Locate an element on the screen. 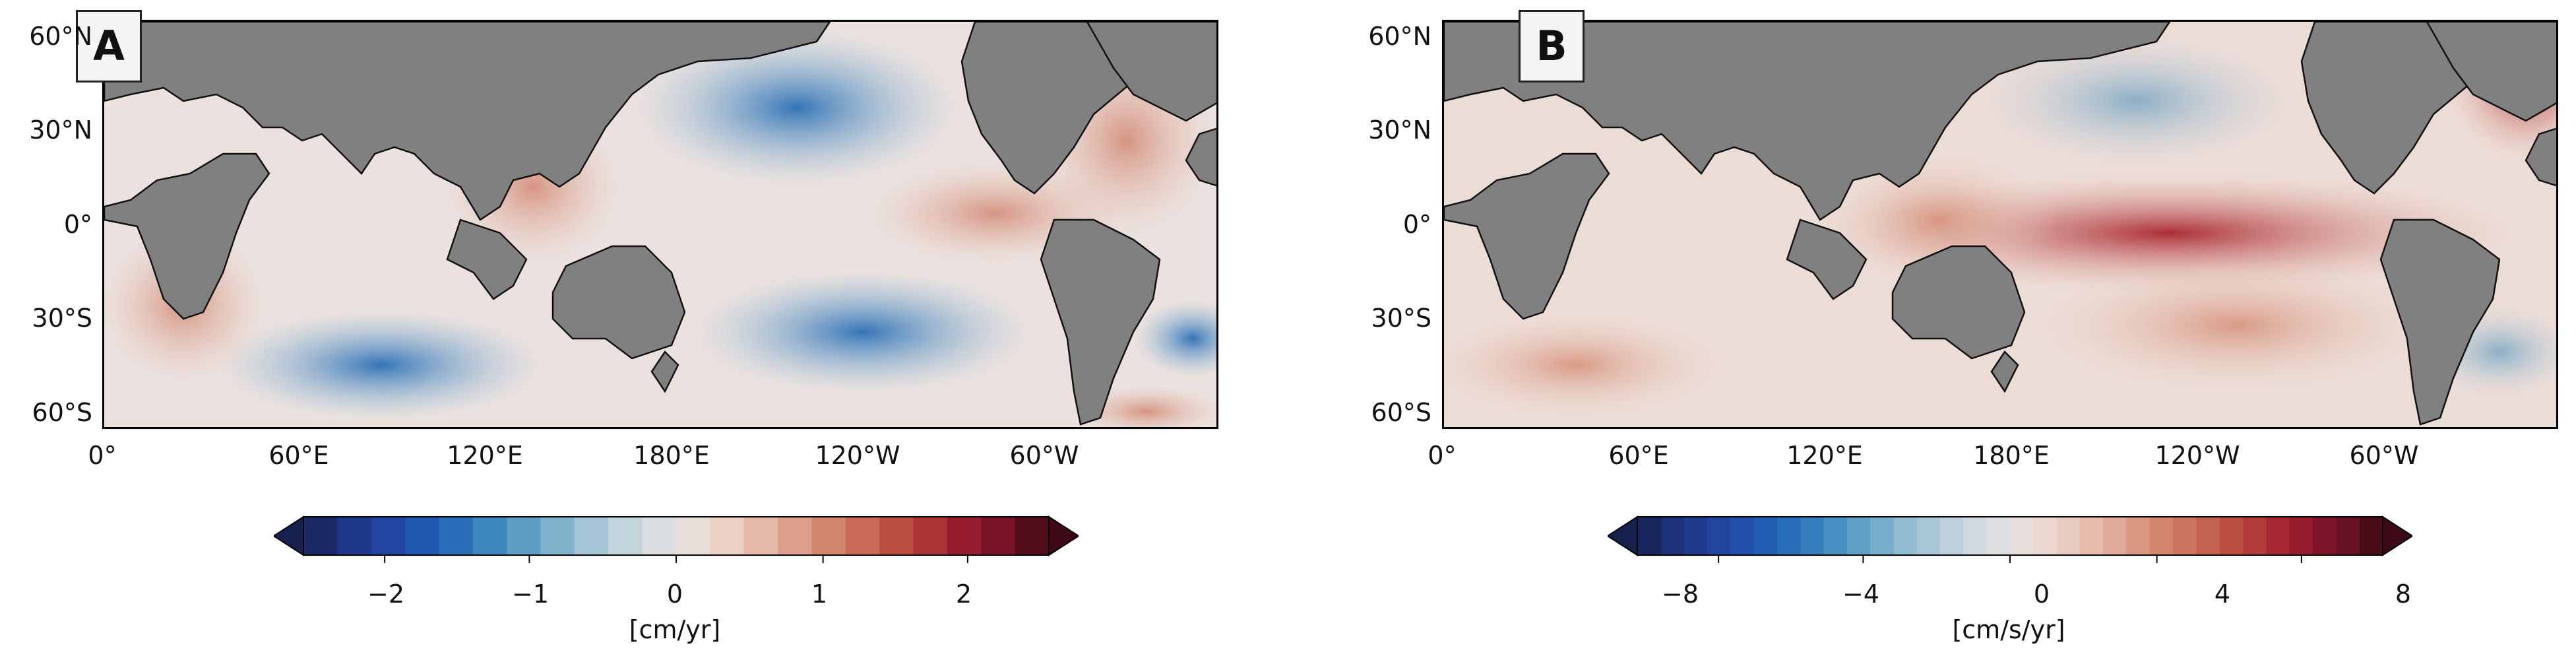 This screenshot has width=2576, height=666. colorbar-a-unit-label: [cm/yr] is located at coordinates (675, 629).